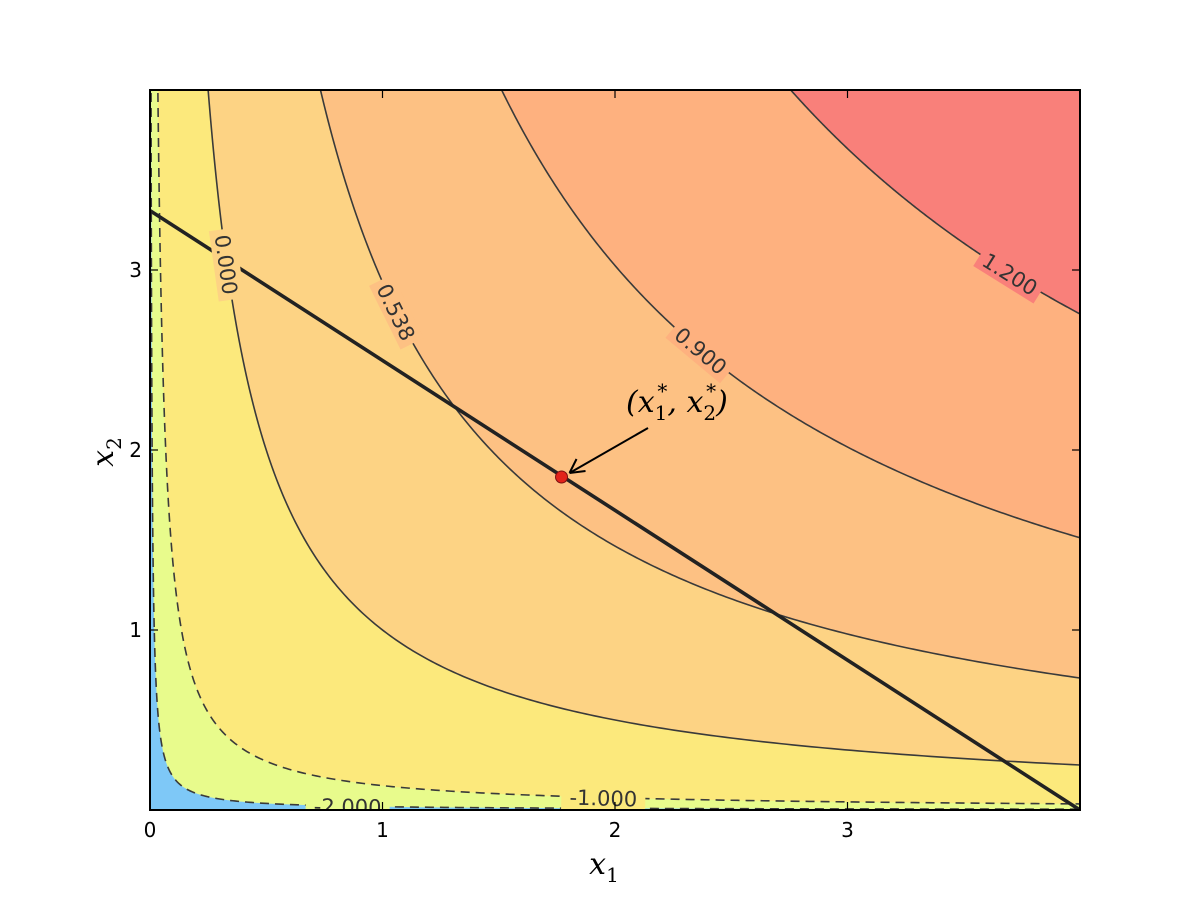  I want to click on optimum-point, so click(562, 477).